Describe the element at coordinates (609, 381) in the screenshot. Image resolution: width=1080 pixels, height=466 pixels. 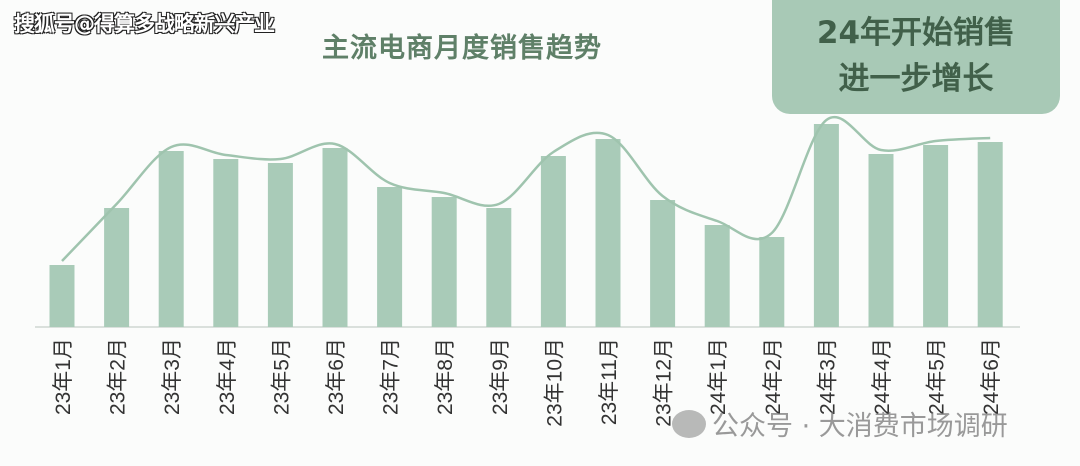
I see `x-tick-label: 23年11月` at that location.